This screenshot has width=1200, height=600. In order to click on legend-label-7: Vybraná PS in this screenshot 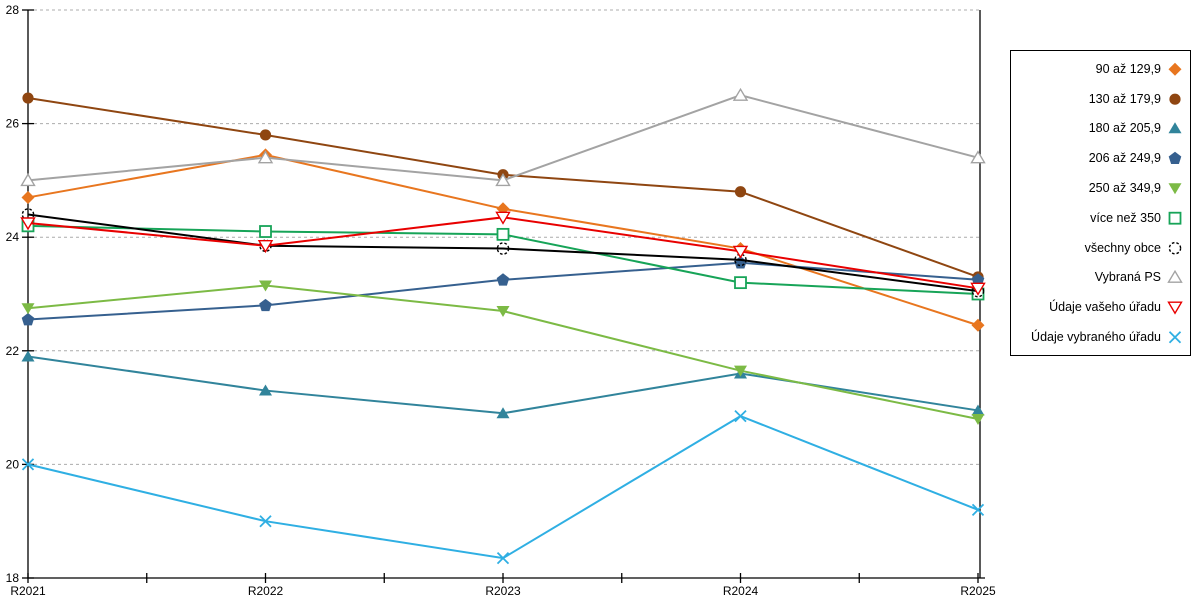, I will do `click(1127, 277)`.